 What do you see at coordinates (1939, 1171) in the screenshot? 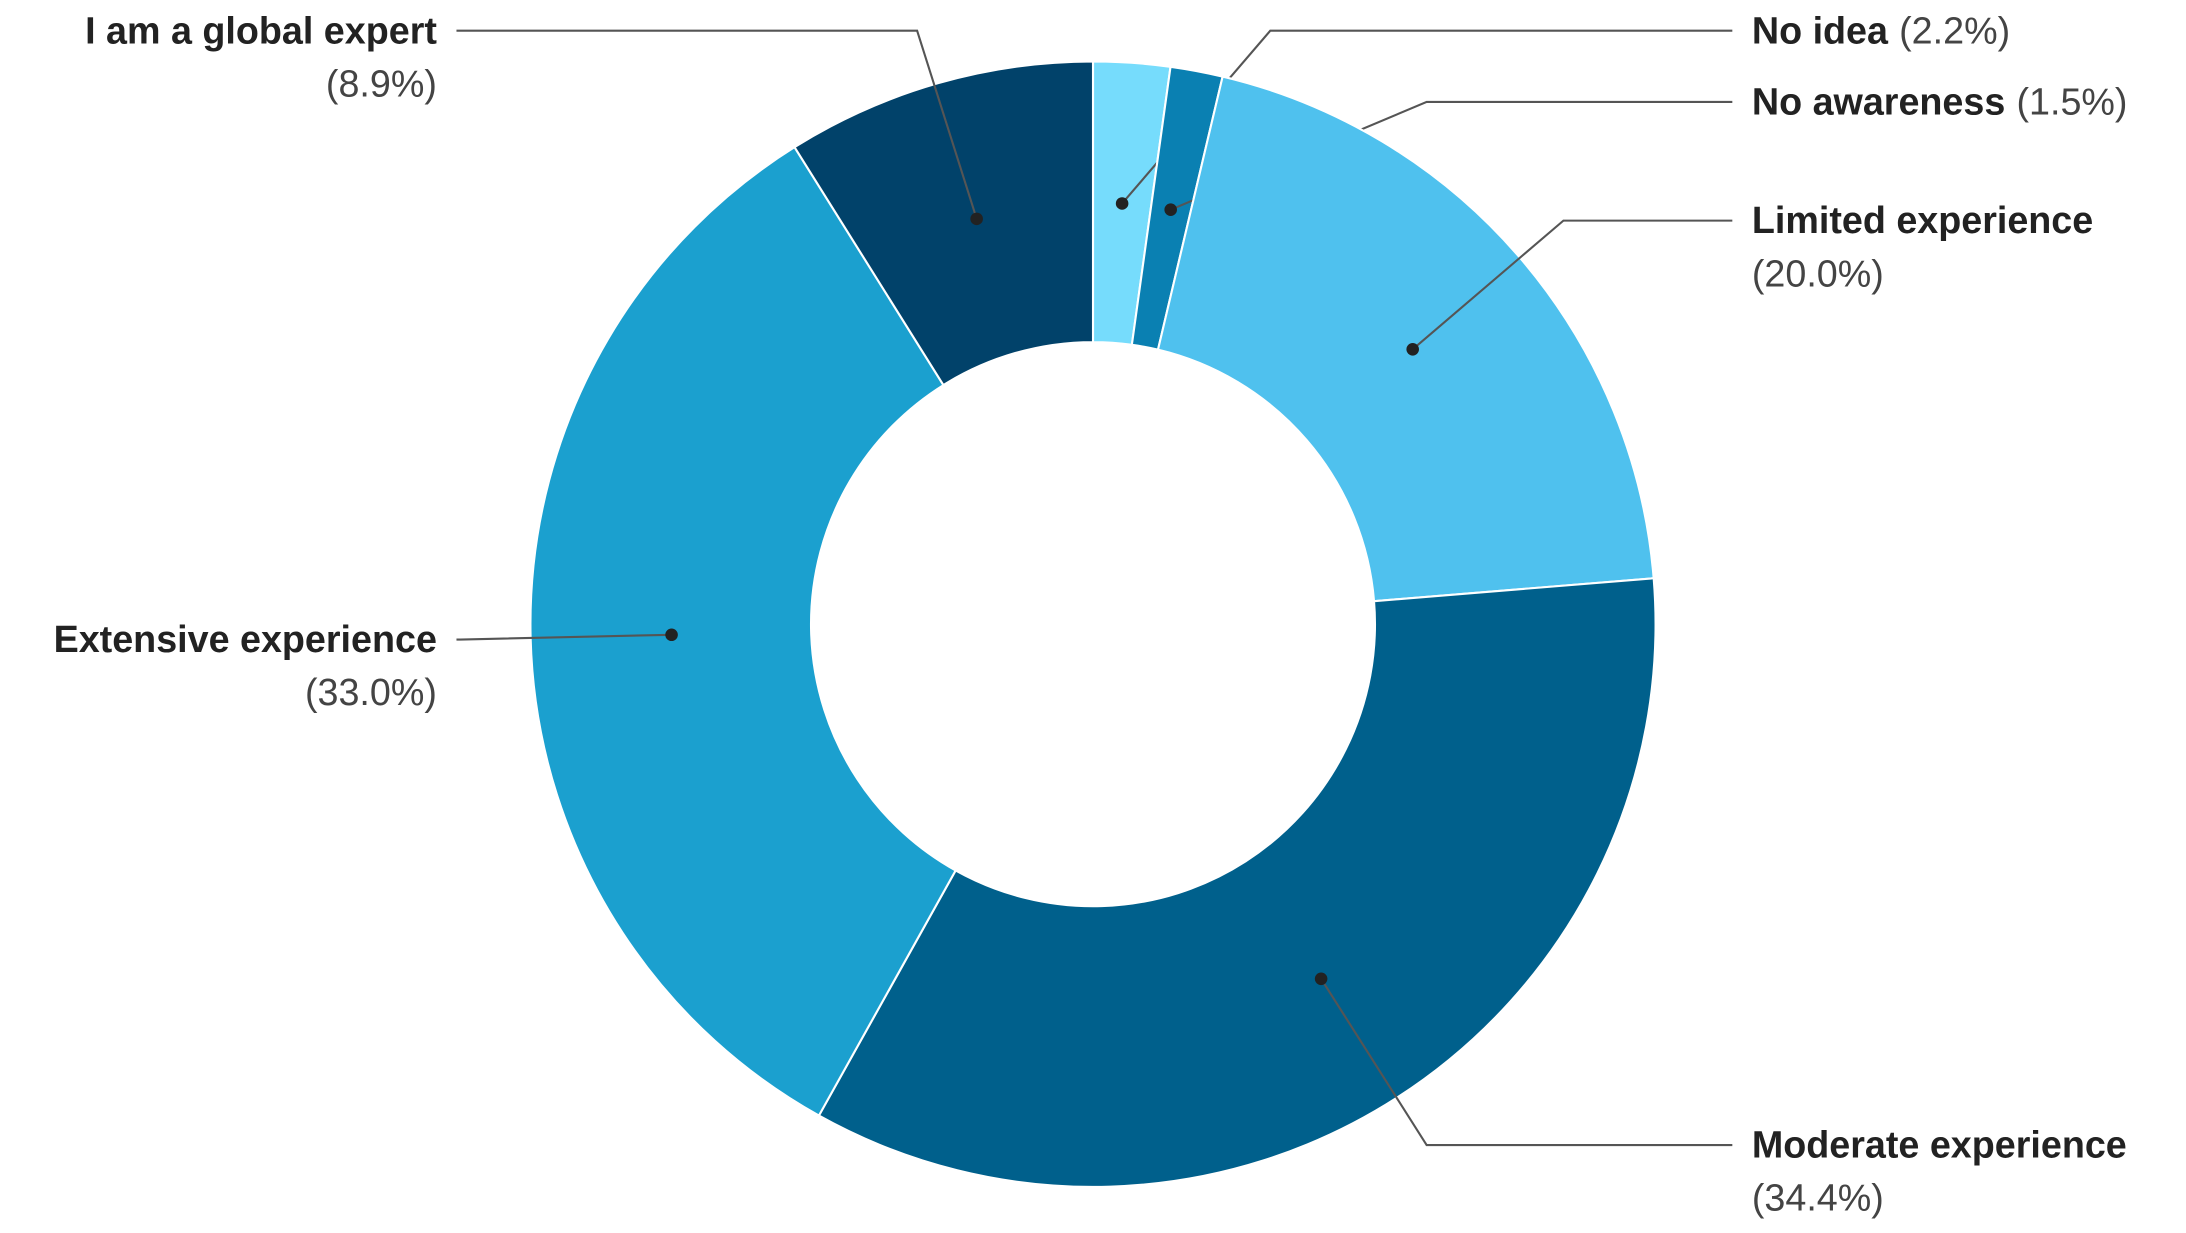
I see `slice-label: Moderate experience (34.4%)` at bounding box center [1939, 1171].